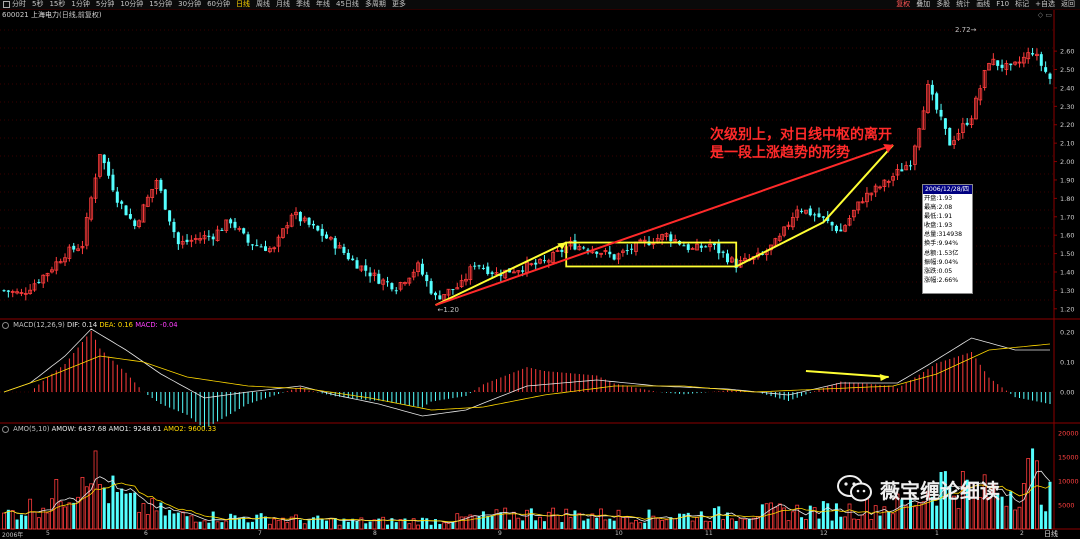 The image size is (1080, 539). I want to click on tooltip-date: 2006/12/28/四, so click(947, 189).